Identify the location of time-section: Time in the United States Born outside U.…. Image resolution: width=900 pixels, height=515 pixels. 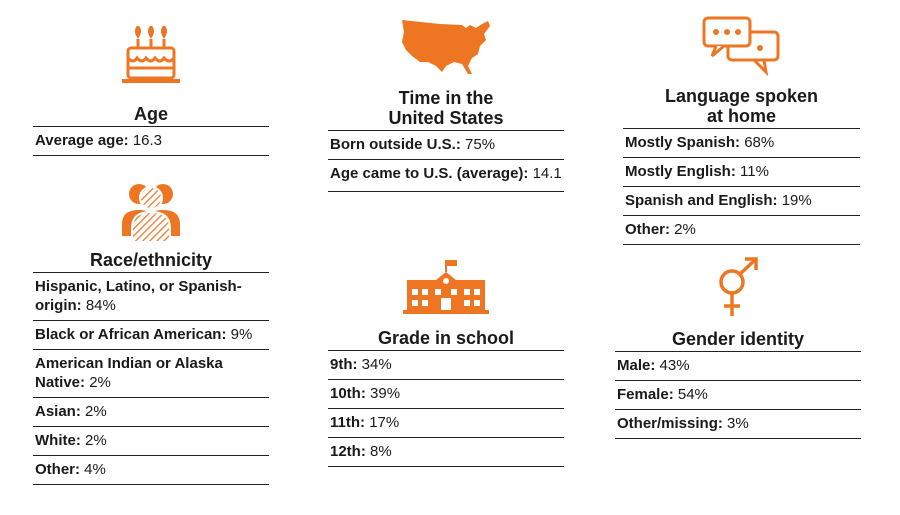
(446, 104).